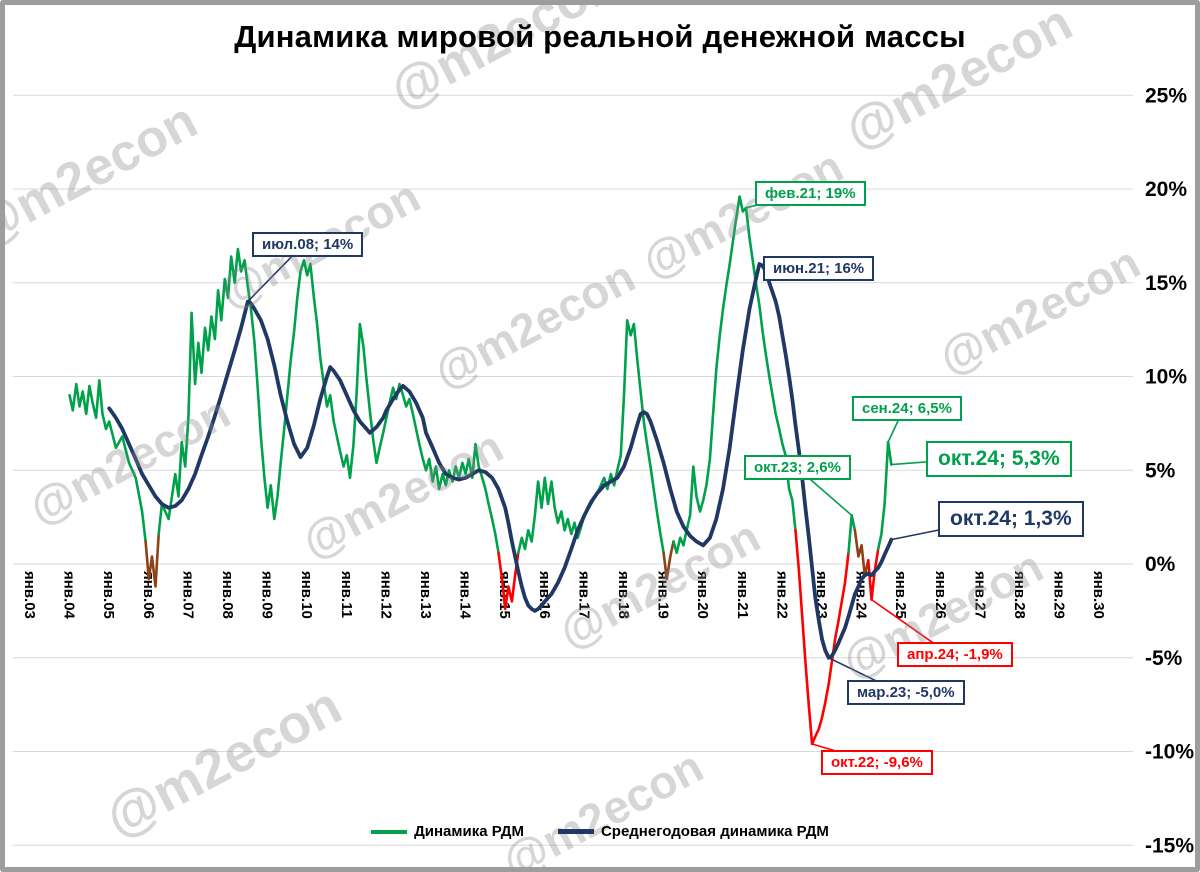 This screenshot has height=872, width=1200. Describe the element at coordinates (663, 595) in the screenshot. I see `x-axis-label: янв.19` at that location.